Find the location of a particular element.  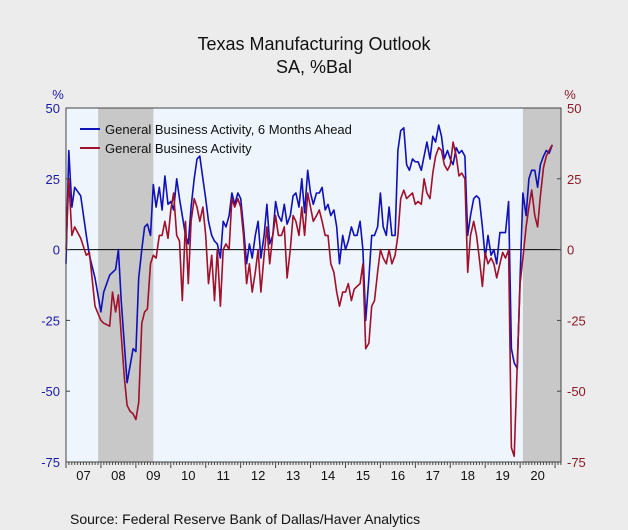

y-tick-label-right: -25 is located at coordinates (576, 320).